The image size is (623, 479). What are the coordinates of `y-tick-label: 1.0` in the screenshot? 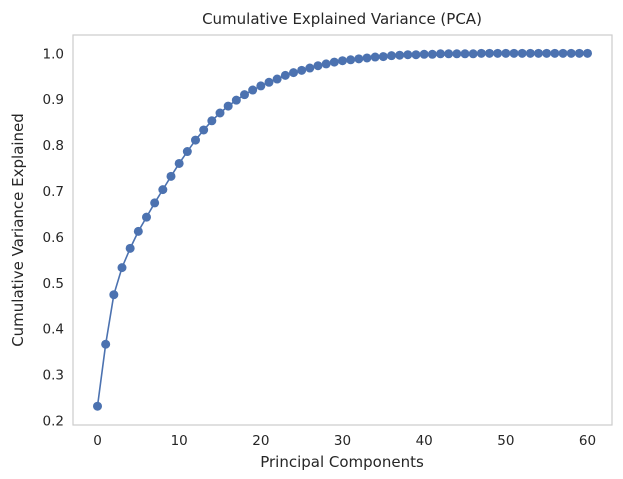 It's located at (53, 54).